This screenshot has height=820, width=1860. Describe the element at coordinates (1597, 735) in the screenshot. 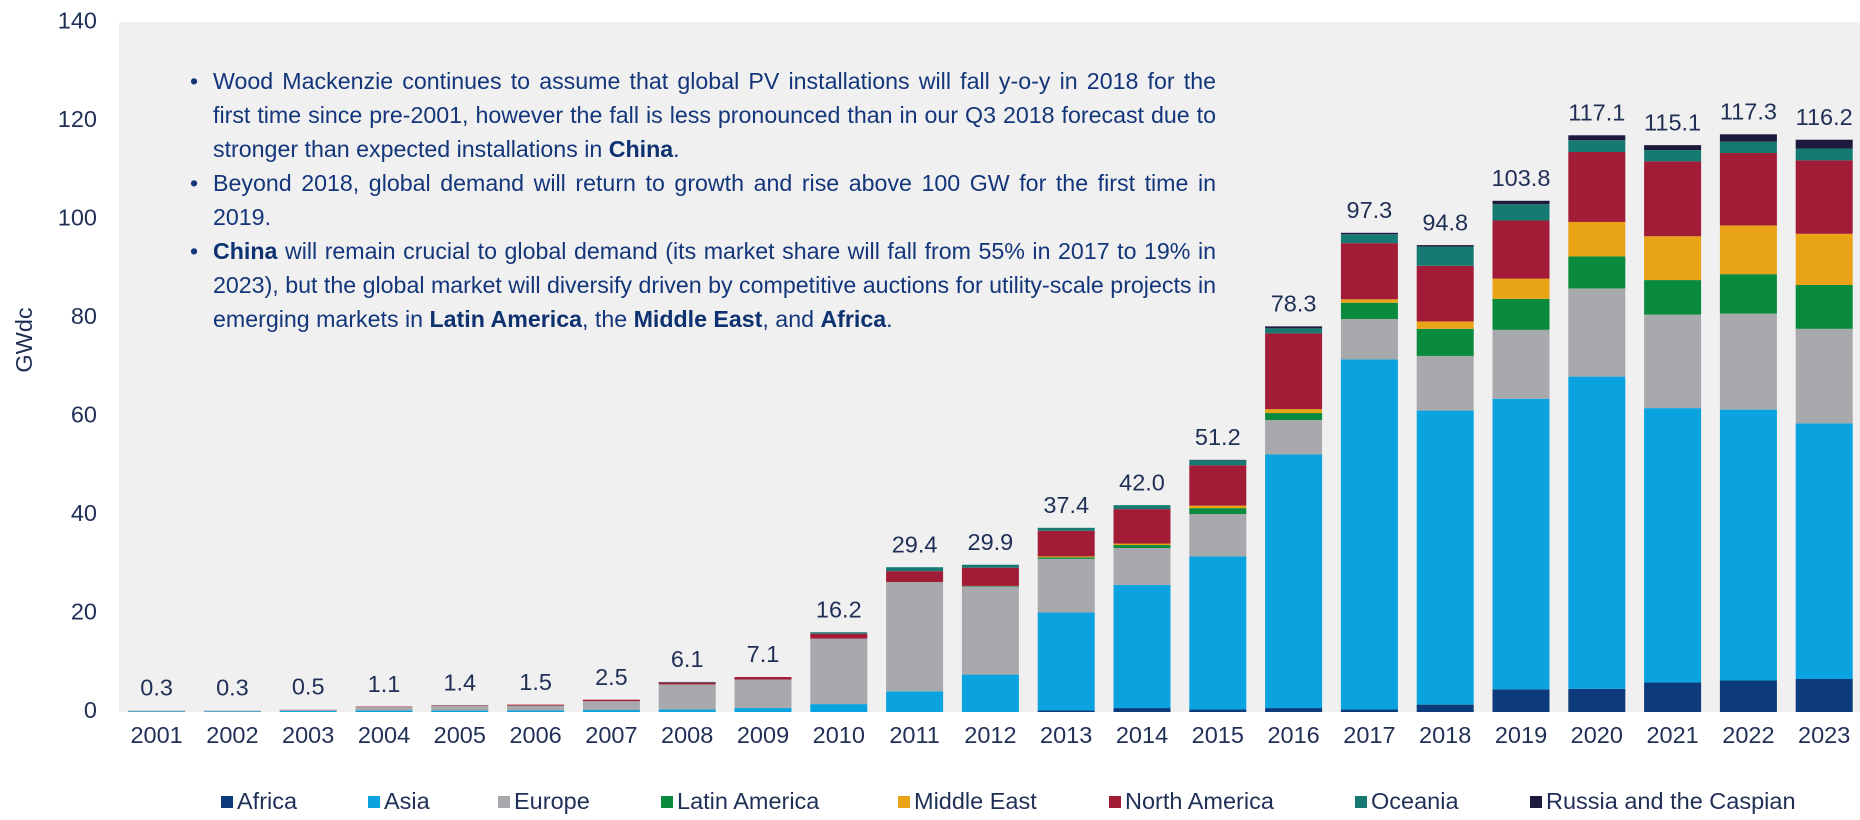

I see `x-tick-label: 2020` at that location.